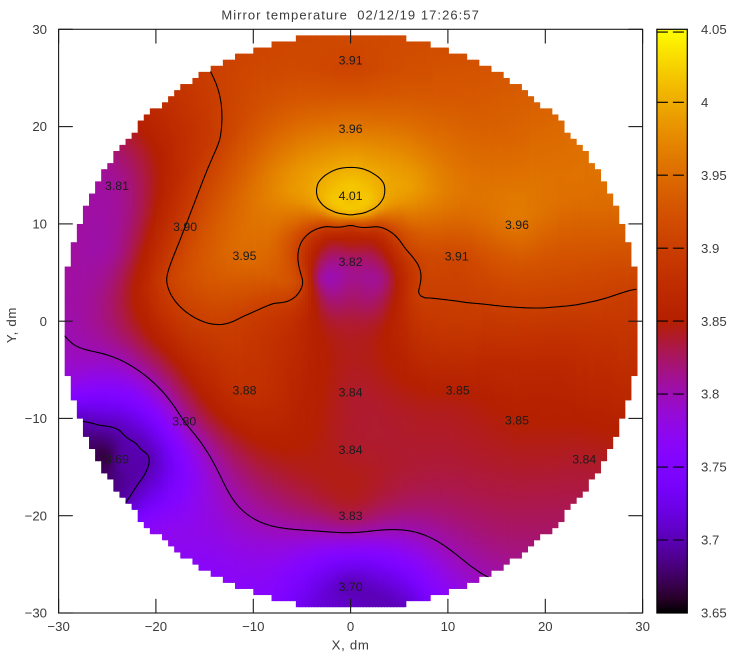 The width and height of the screenshot is (742, 665). What do you see at coordinates (351, 645) in the screenshot?
I see `svg-text: X, dm` at bounding box center [351, 645].